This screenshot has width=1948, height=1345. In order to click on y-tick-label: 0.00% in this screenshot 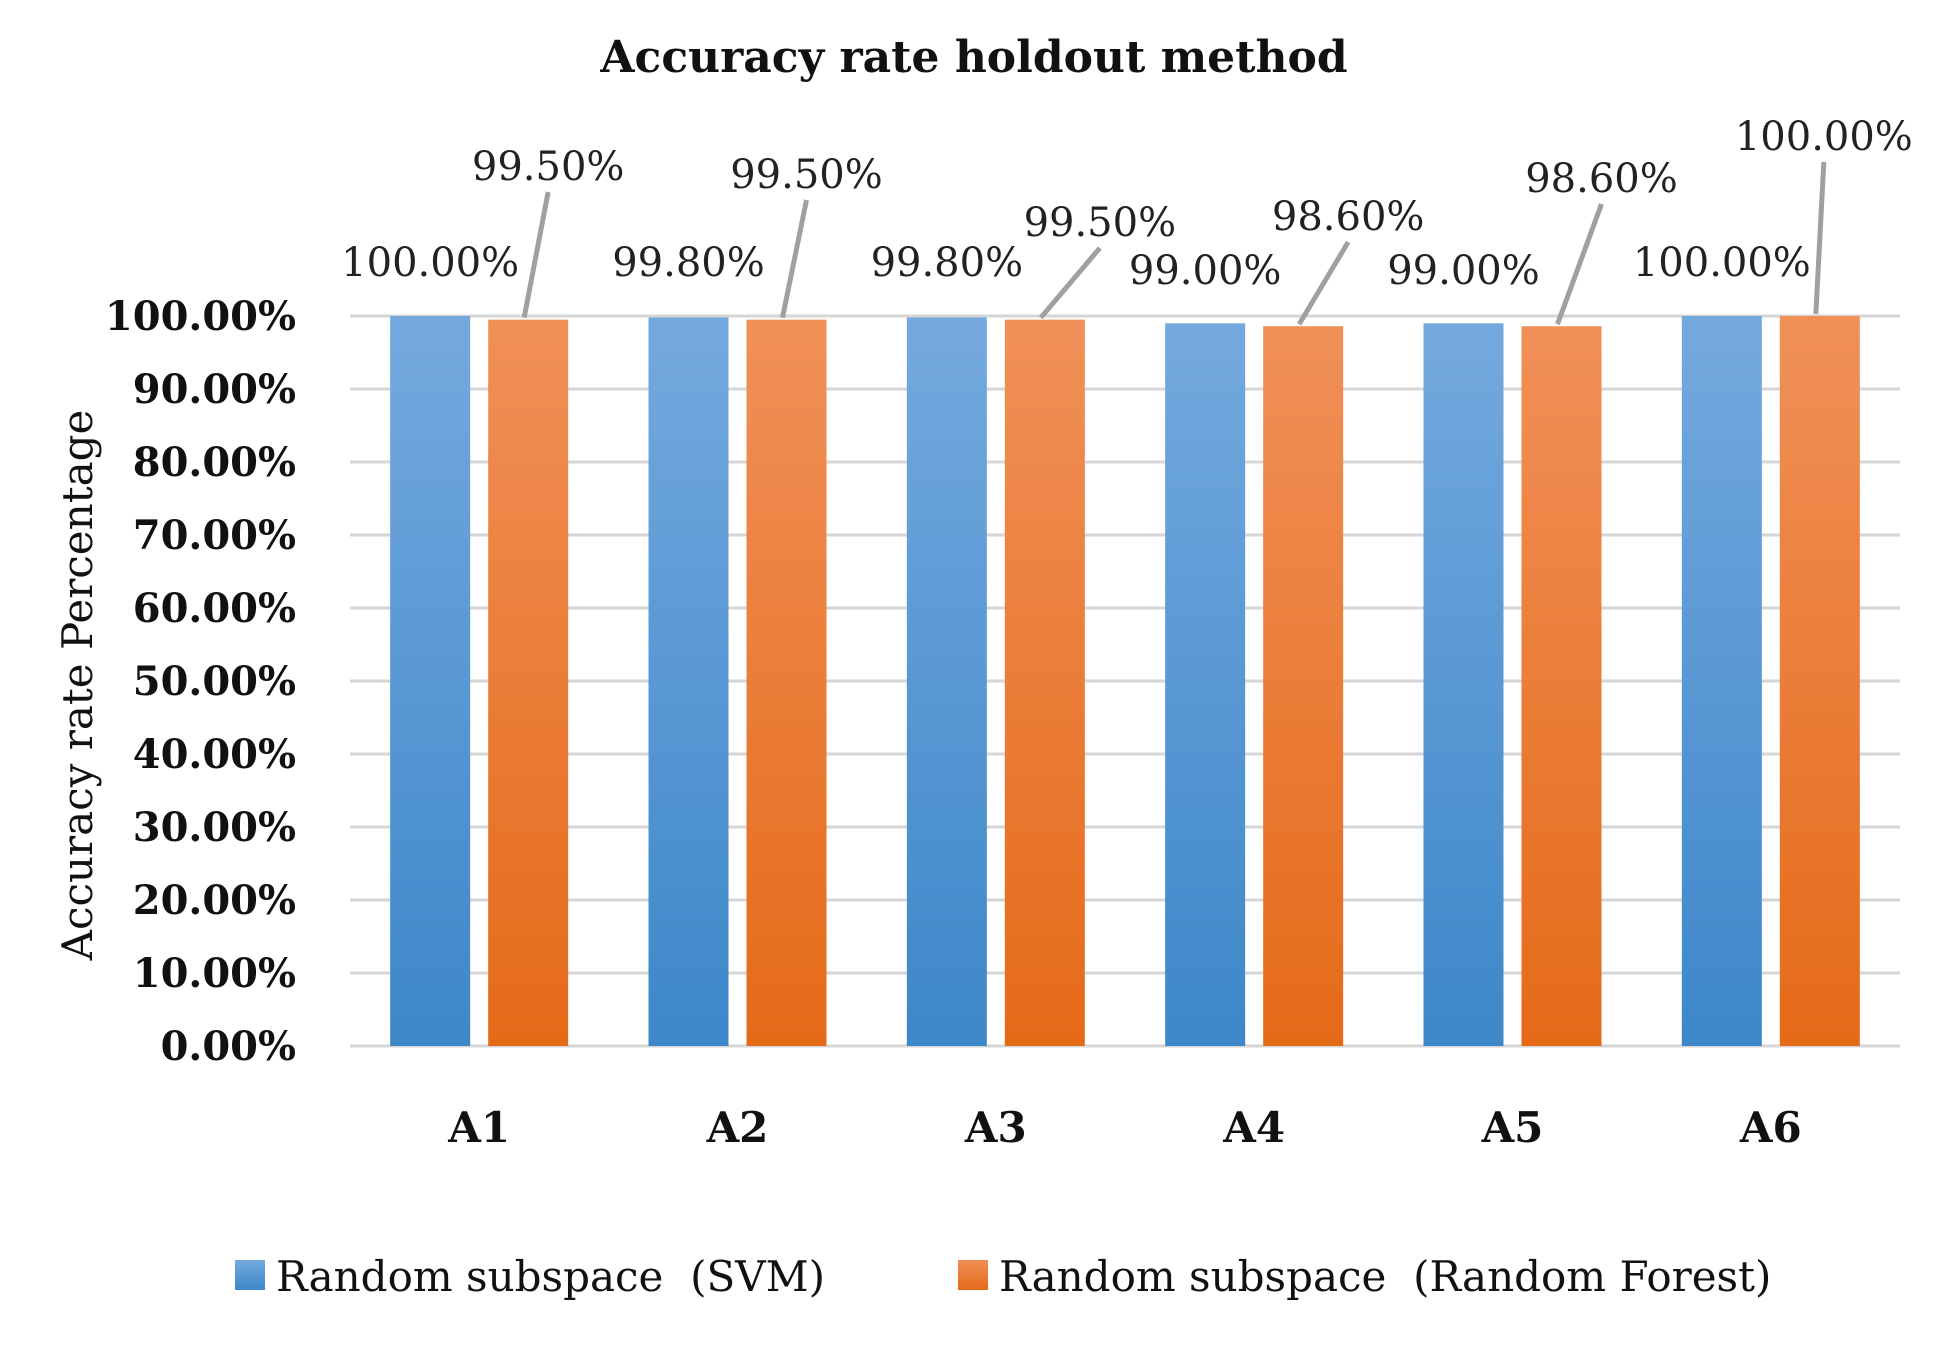, I will do `click(228, 1046)`.